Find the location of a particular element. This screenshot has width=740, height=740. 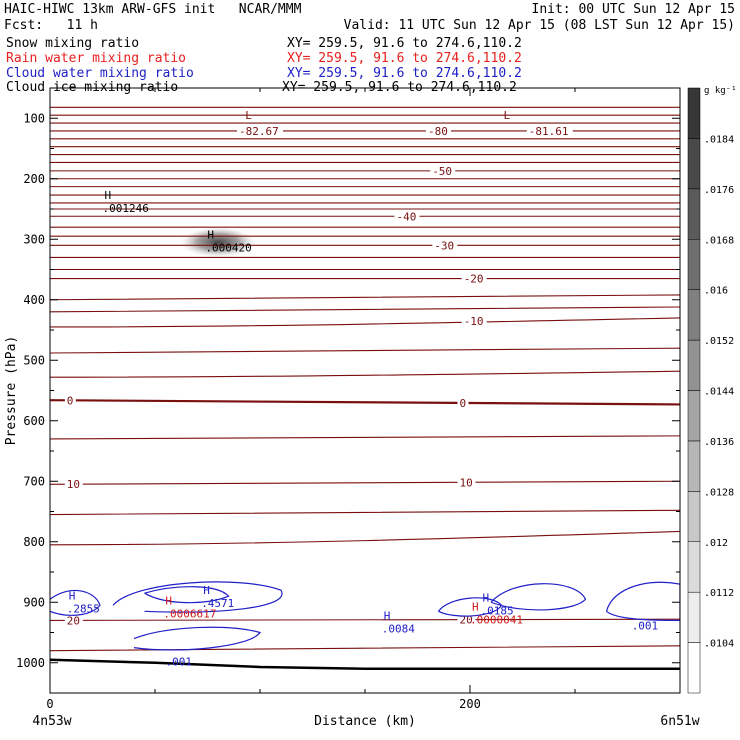

isotherm-label: -20 is located at coordinates (474, 279).